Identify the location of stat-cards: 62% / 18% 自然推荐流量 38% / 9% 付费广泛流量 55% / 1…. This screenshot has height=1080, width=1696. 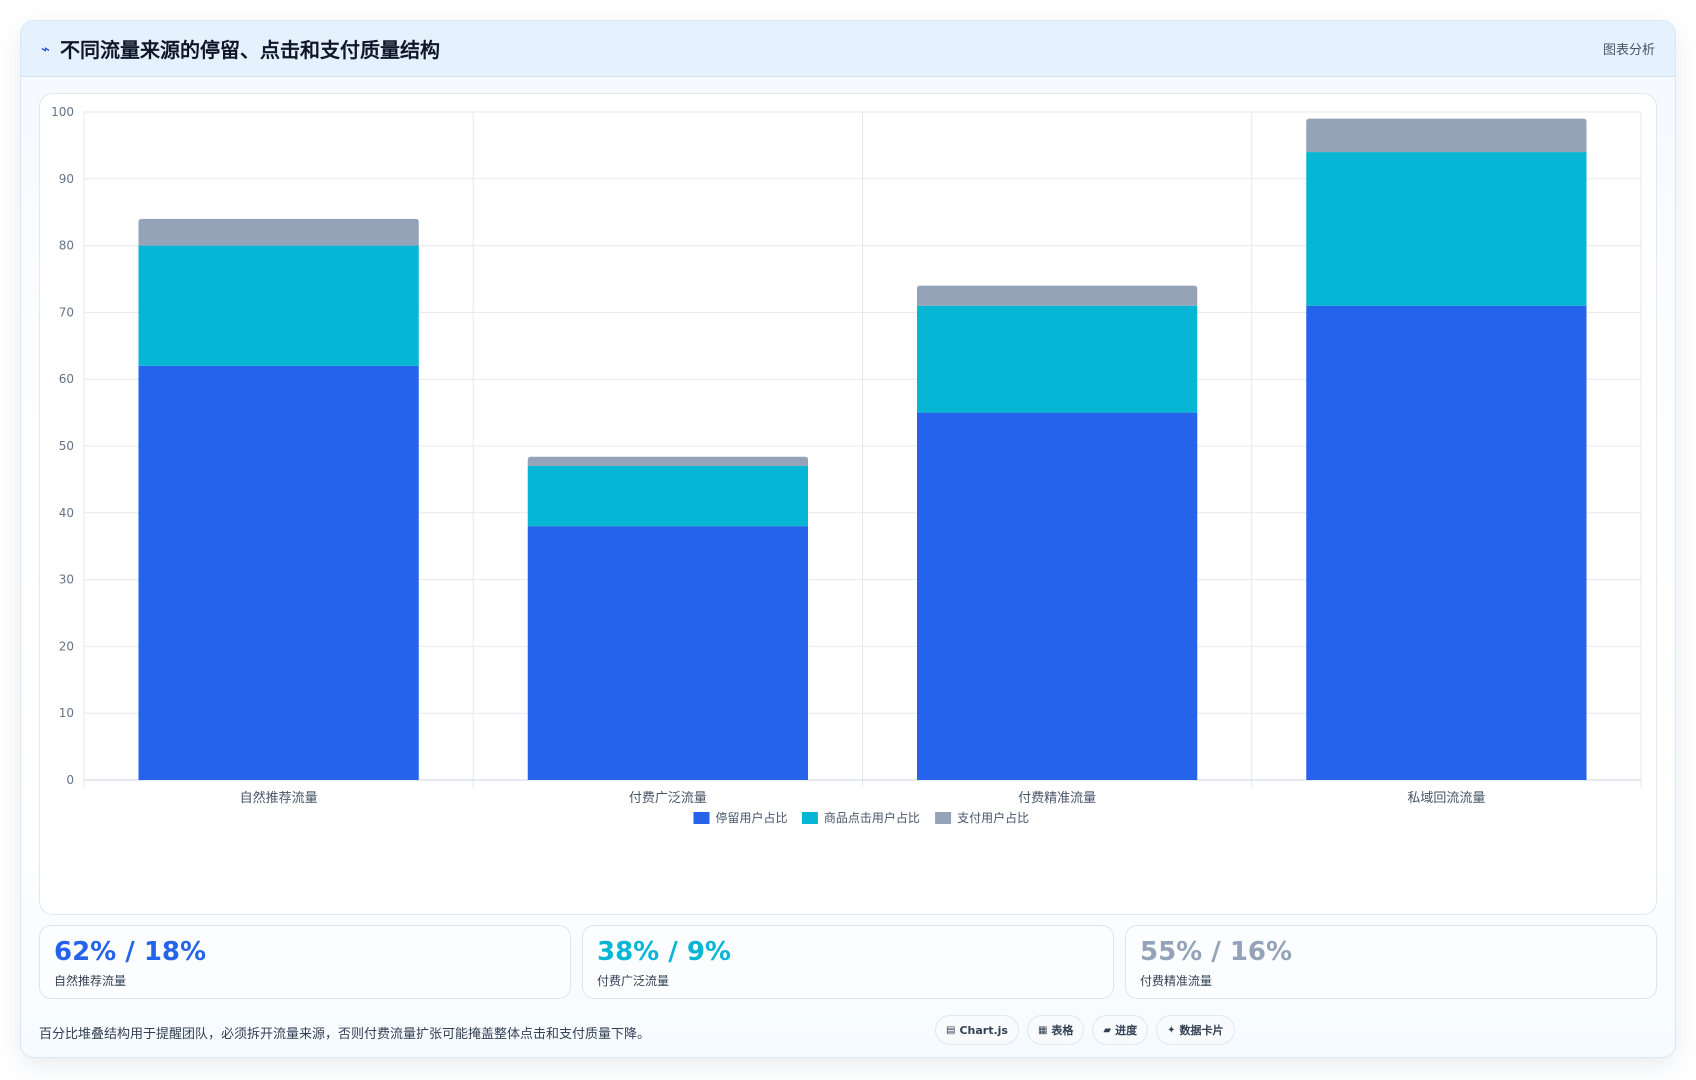
(848, 962).